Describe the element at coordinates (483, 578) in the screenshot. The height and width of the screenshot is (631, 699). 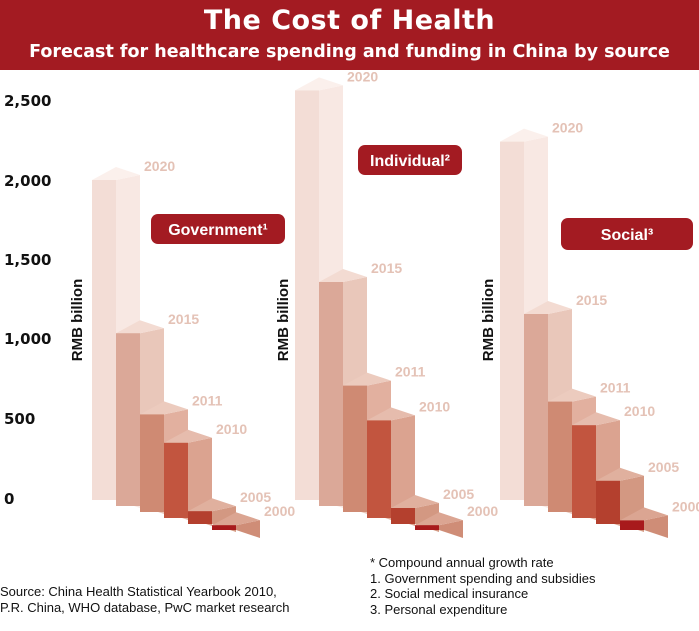
I see `footnote: 1. Government spending and subsidies` at that location.